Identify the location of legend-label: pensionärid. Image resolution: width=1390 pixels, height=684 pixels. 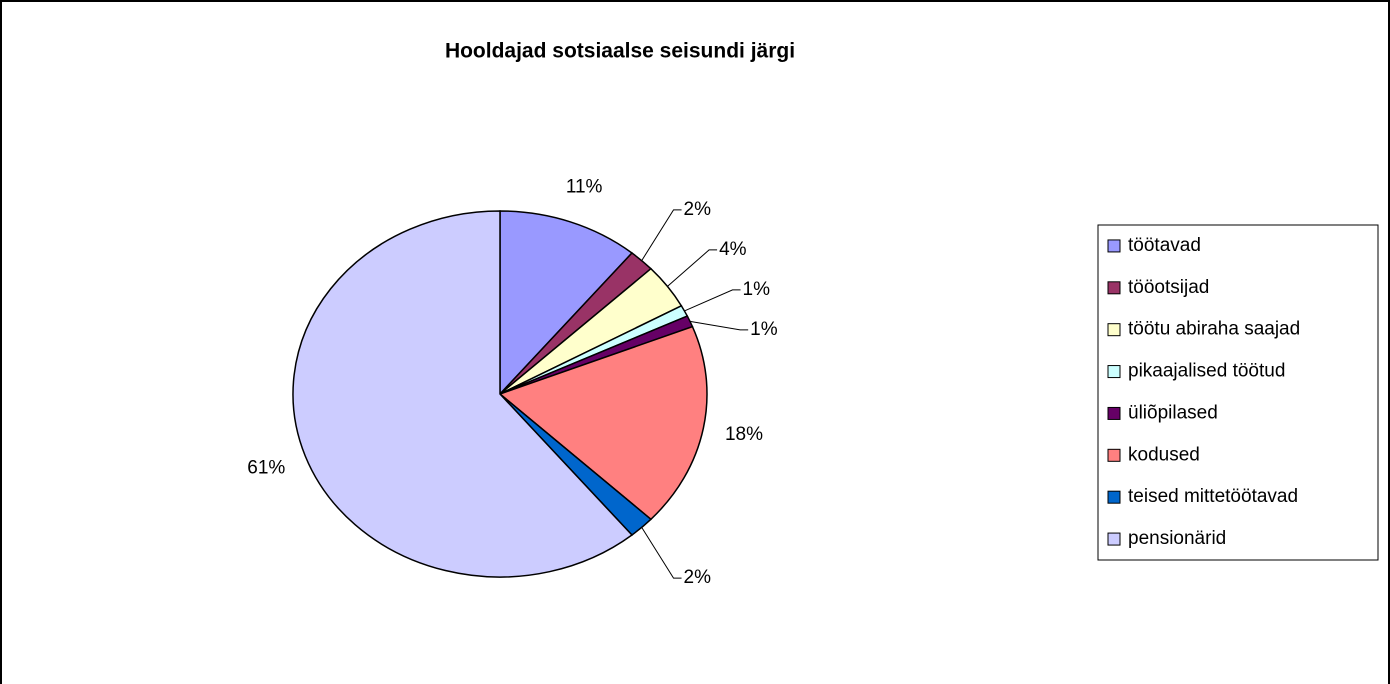
(1177, 538).